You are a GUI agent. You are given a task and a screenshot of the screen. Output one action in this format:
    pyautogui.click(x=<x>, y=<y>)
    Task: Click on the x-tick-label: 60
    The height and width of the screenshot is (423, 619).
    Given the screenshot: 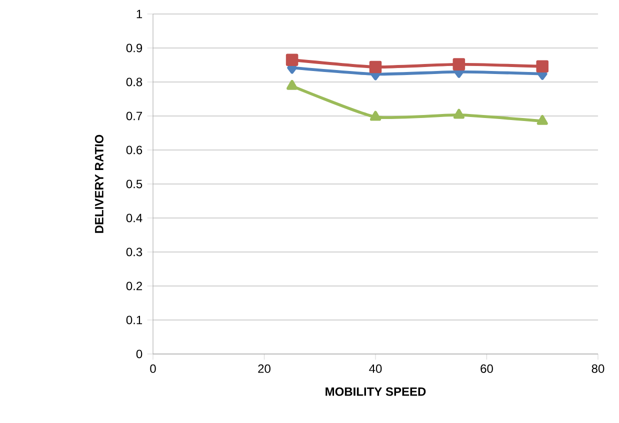 What is the action you would take?
    pyautogui.click(x=486, y=368)
    